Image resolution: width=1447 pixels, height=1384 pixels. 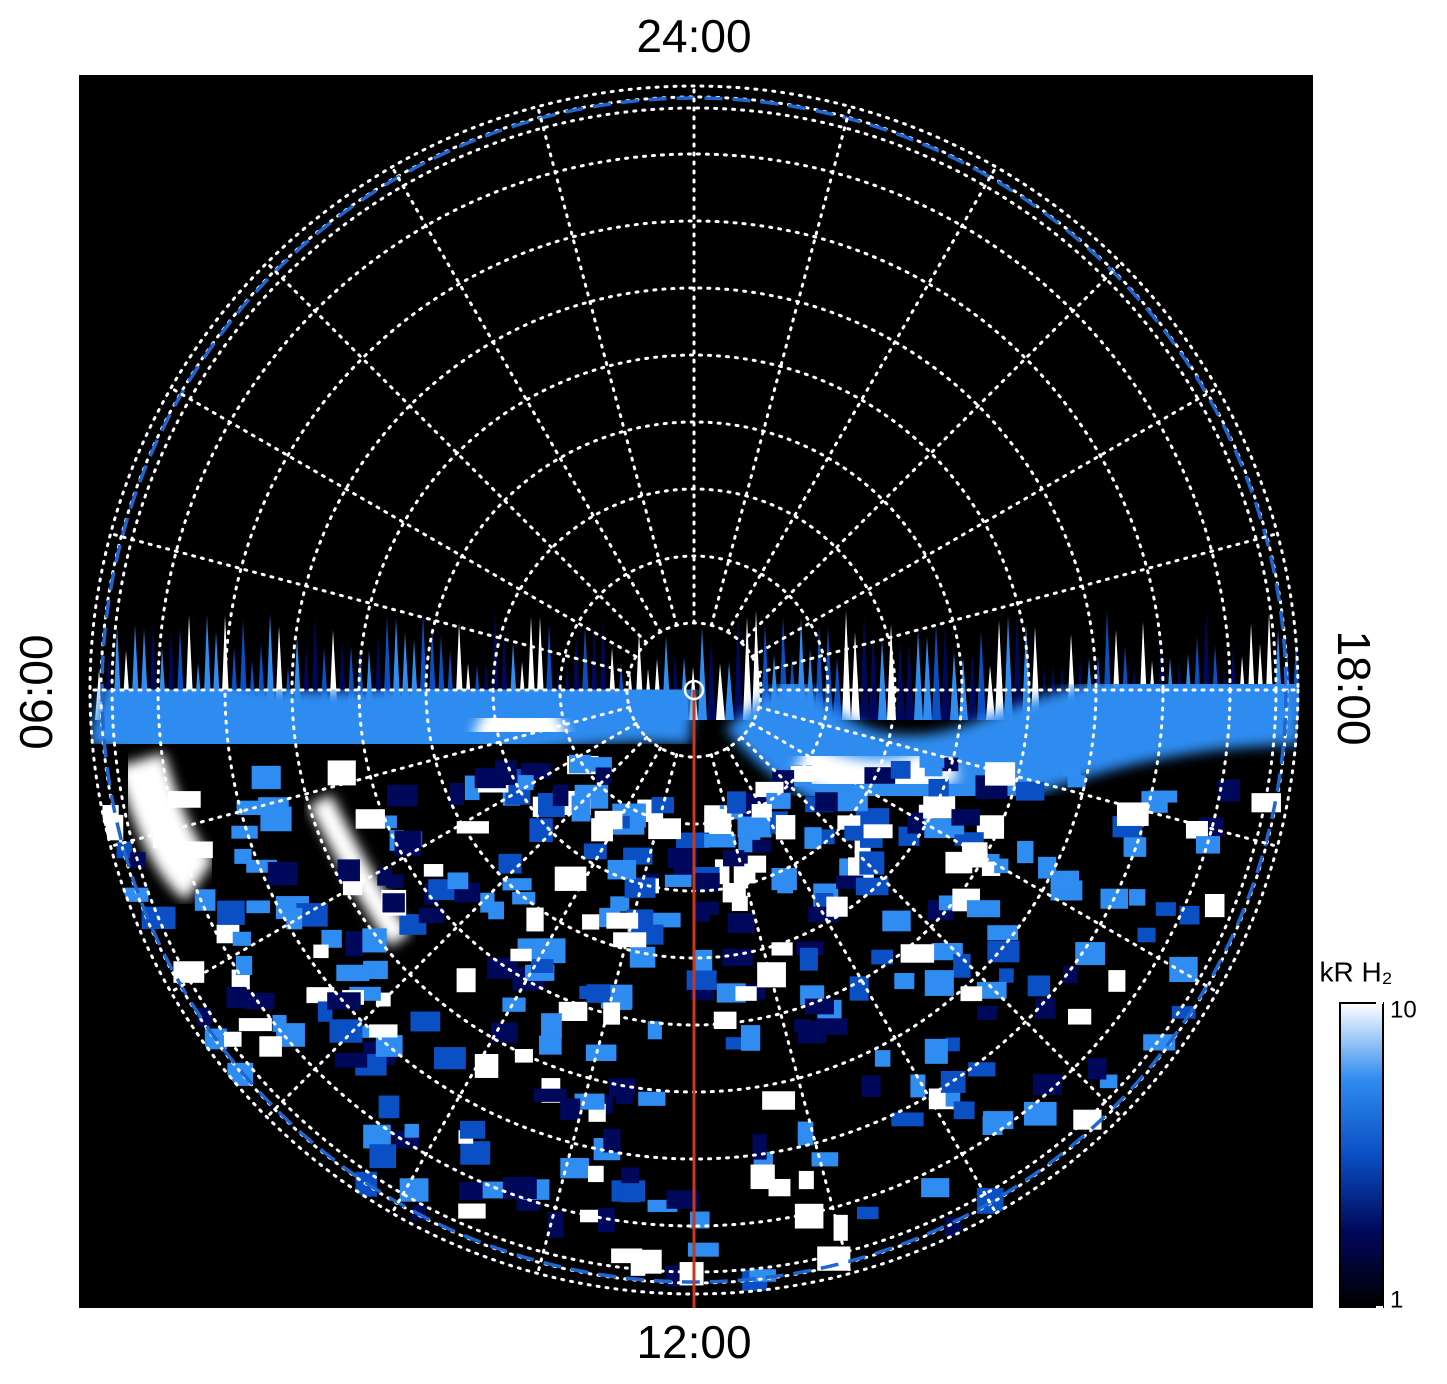 What do you see at coordinates (1354, 687) in the screenshot?
I see `hour-label: 18:00` at bounding box center [1354, 687].